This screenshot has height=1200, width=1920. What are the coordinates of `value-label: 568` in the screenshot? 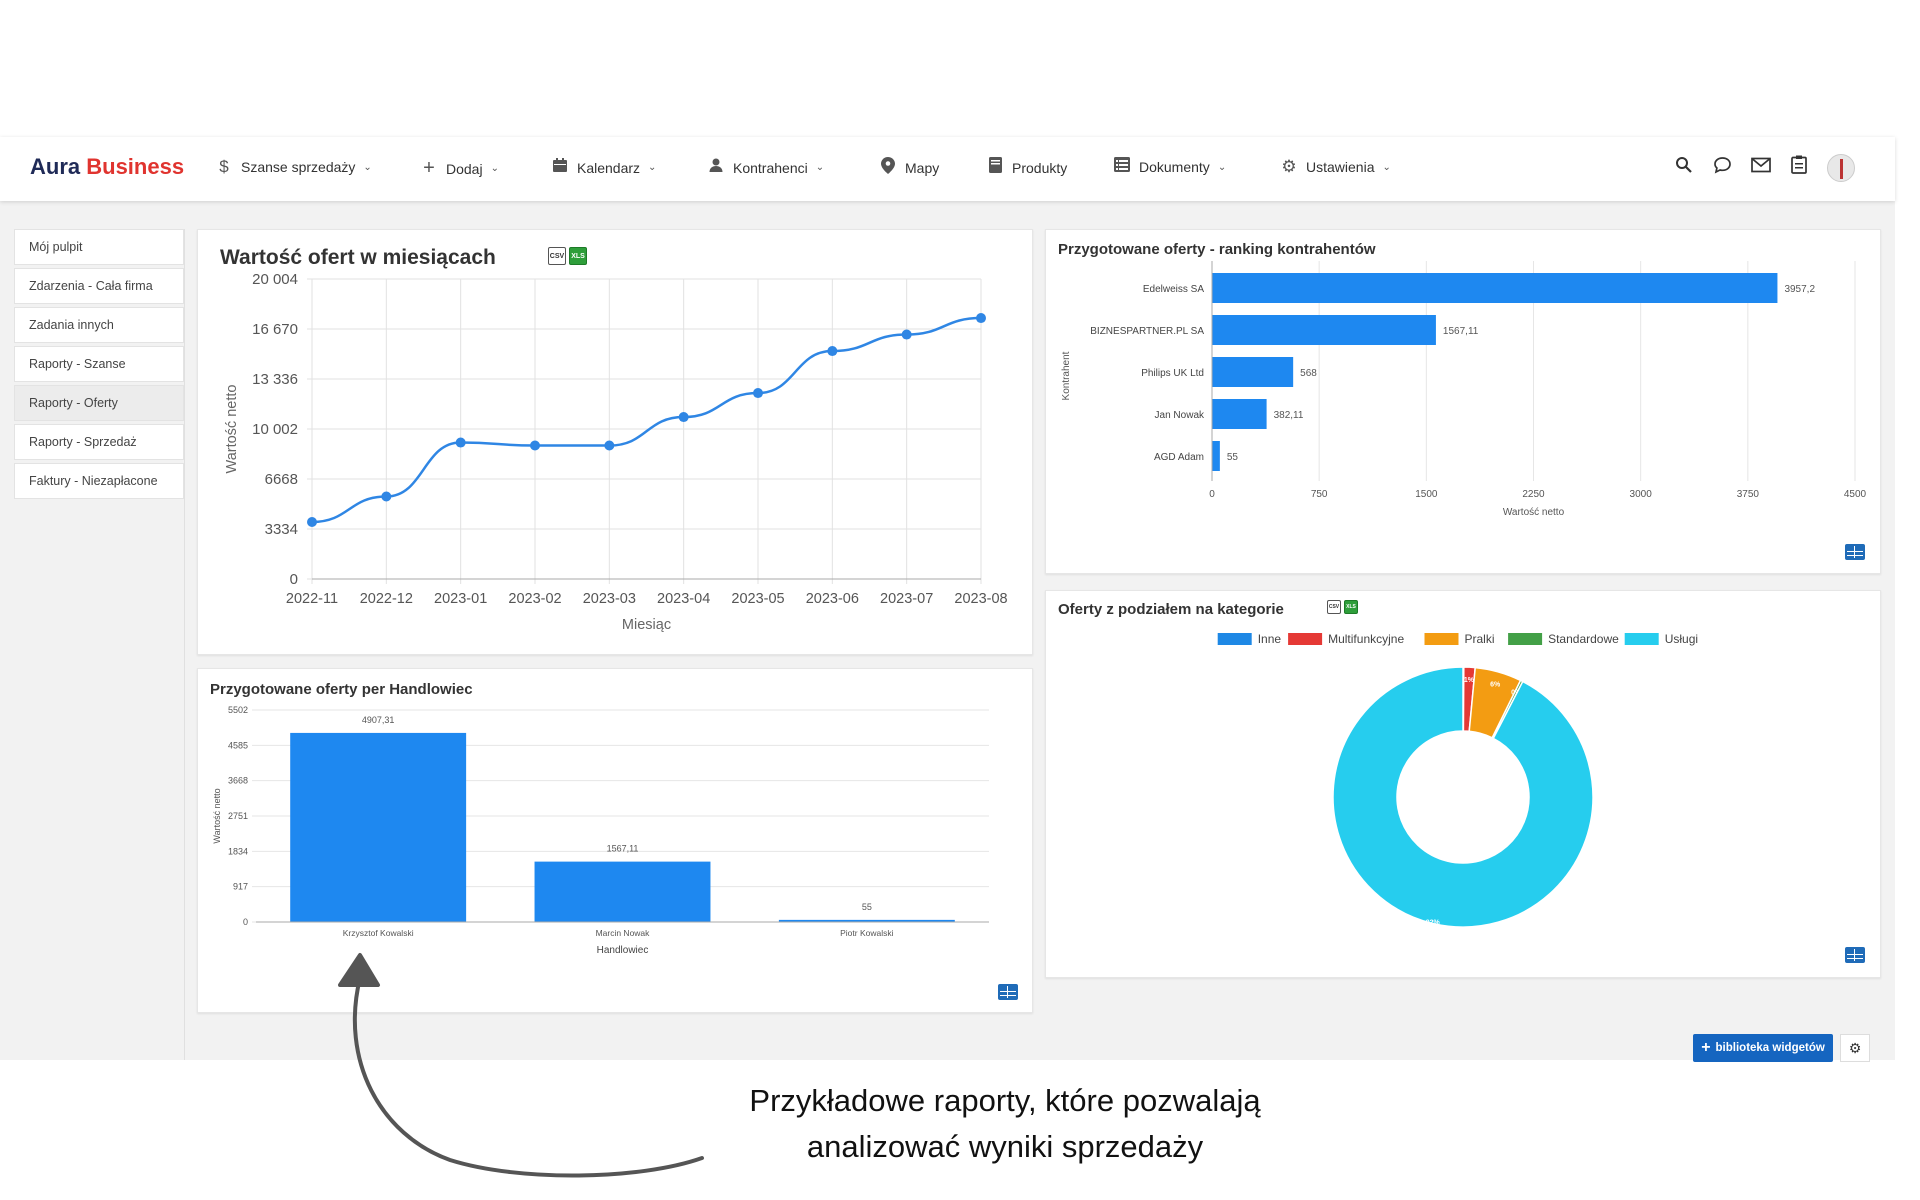 It's located at (1308, 373).